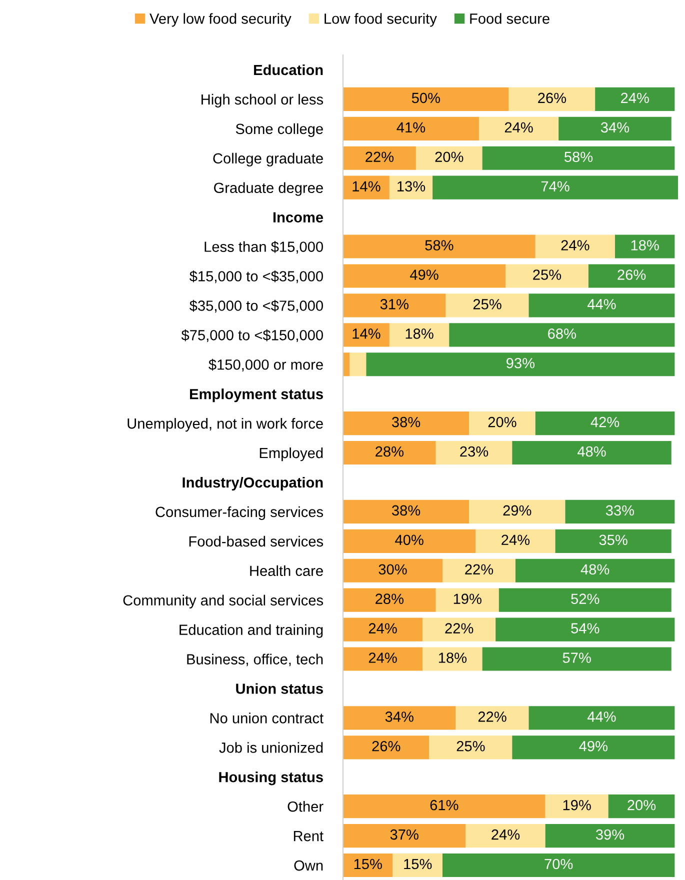 Image resolution: width=685 pixels, height=880 pixels. Describe the element at coordinates (578, 157) in the screenshot. I see `data-label: 58%` at that location.